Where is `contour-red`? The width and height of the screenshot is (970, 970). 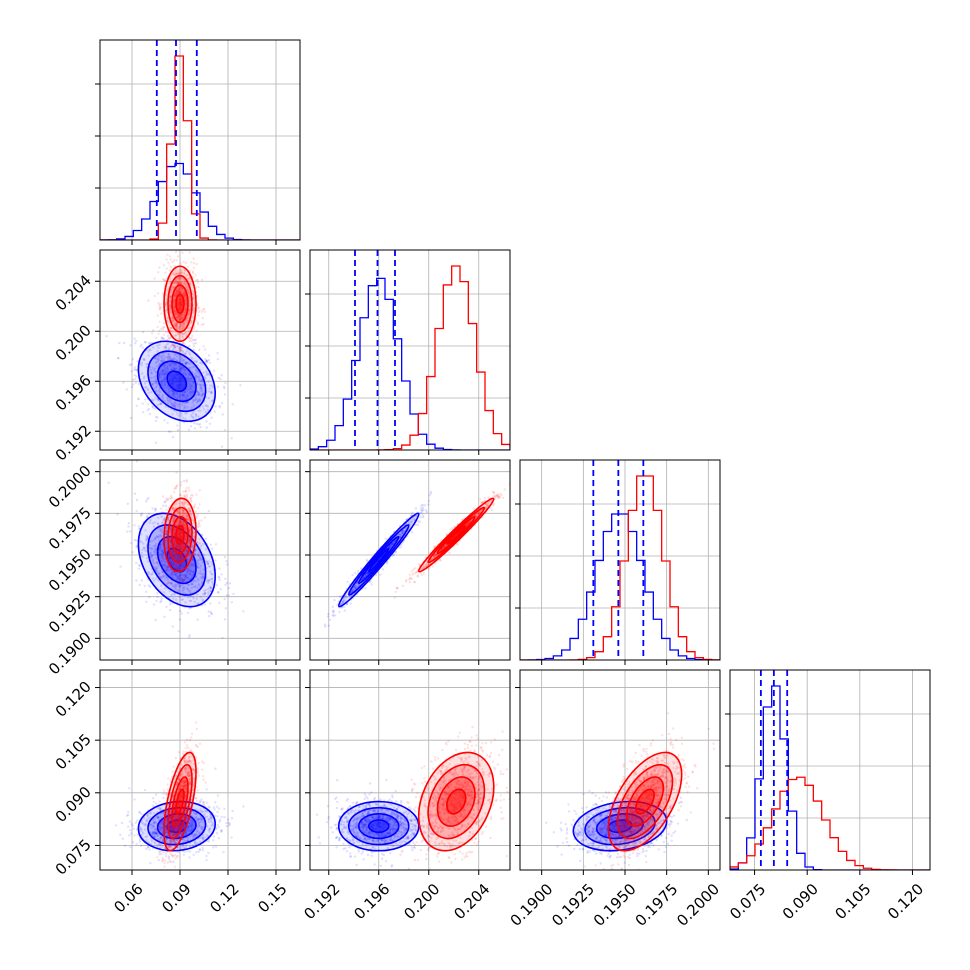 contour-red is located at coordinates (180, 304).